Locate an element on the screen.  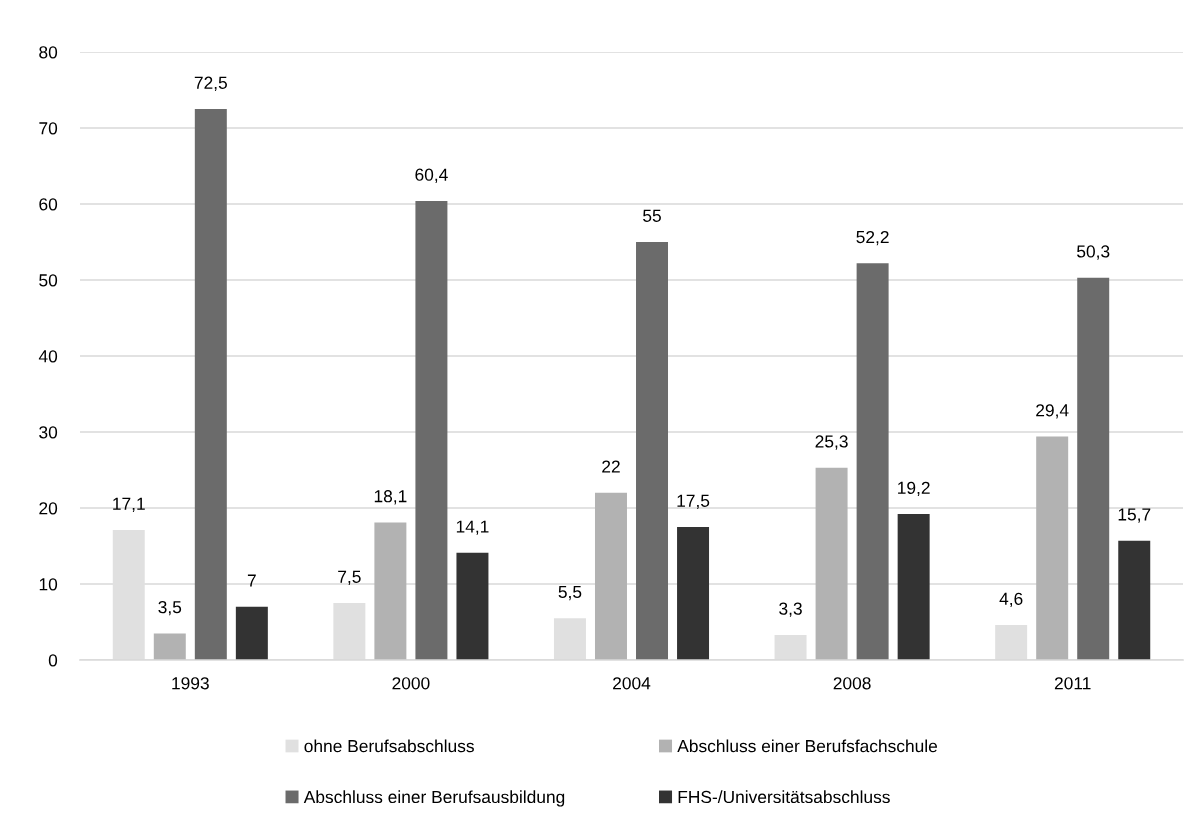
data-label: 3,5 is located at coordinates (170, 608).